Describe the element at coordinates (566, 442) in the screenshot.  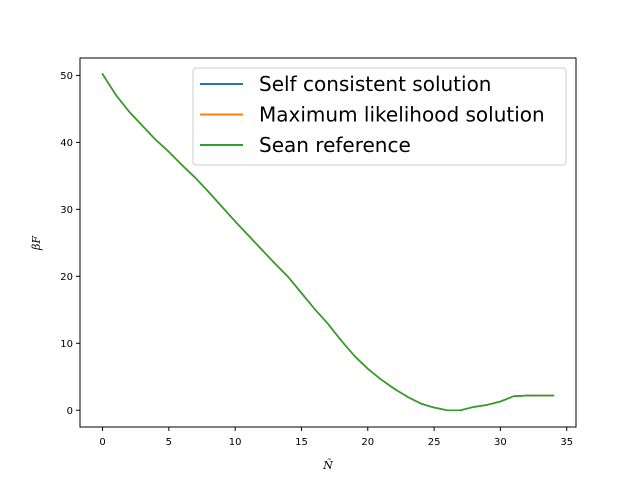
I see `x-tick-label: 35` at that location.